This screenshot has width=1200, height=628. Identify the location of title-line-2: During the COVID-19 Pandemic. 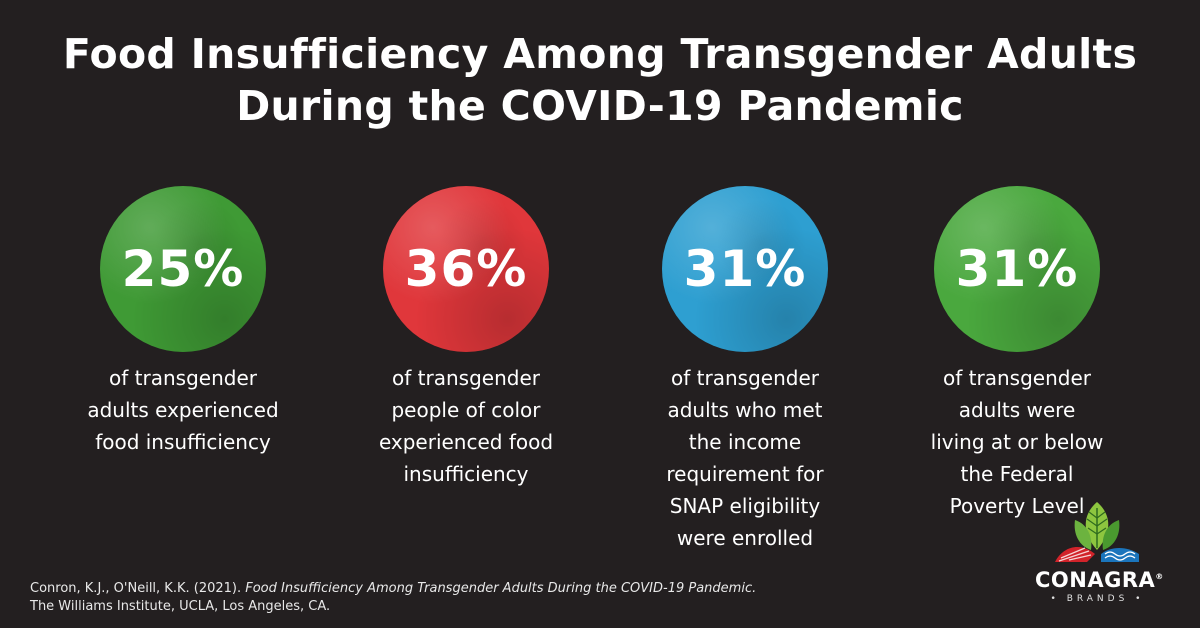
(600, 106).